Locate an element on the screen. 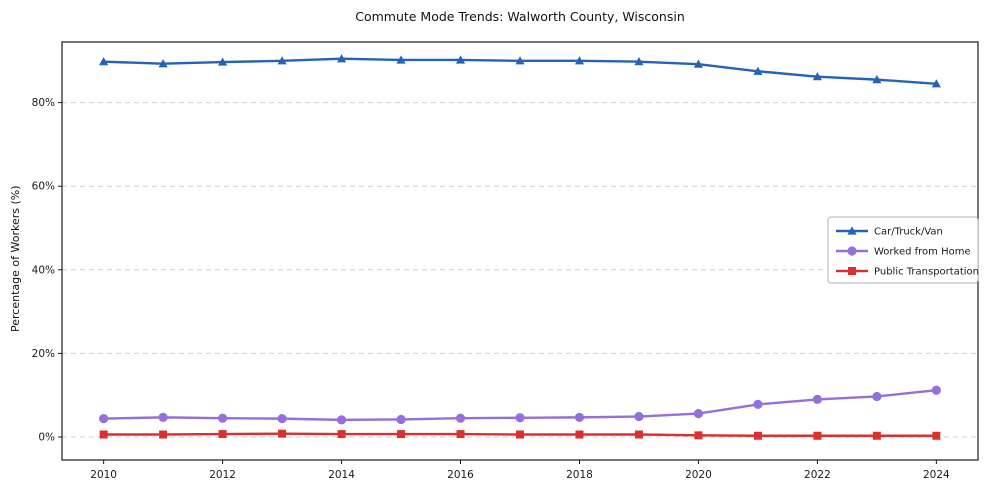 The image size is (990, 490). x-tick-label: 2014 is located at coordinates (341, 475).